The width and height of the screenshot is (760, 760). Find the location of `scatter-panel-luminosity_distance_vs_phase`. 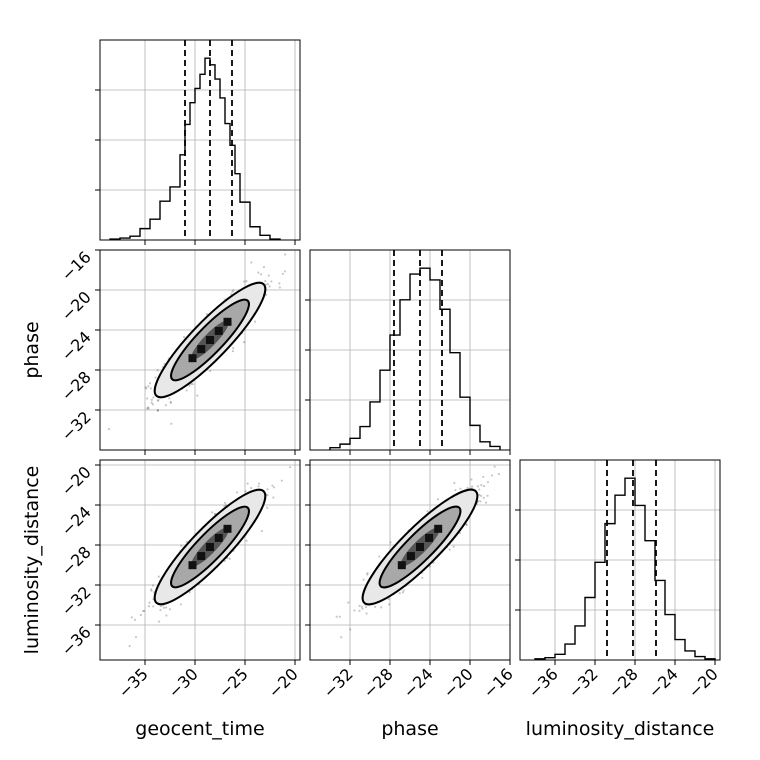

scatter-panel-luminosity_distance_vs_phase is located at coordinates (410, 560).